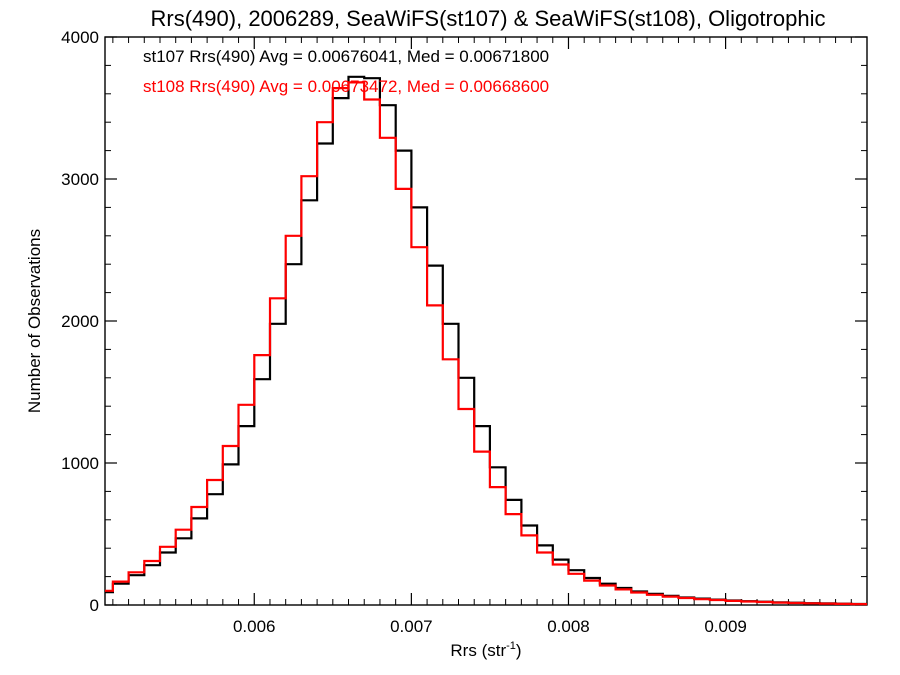  Describe the element at coordinates (568, 626) in the screenshot. I see `x-tick-label: 0.008` at that location.